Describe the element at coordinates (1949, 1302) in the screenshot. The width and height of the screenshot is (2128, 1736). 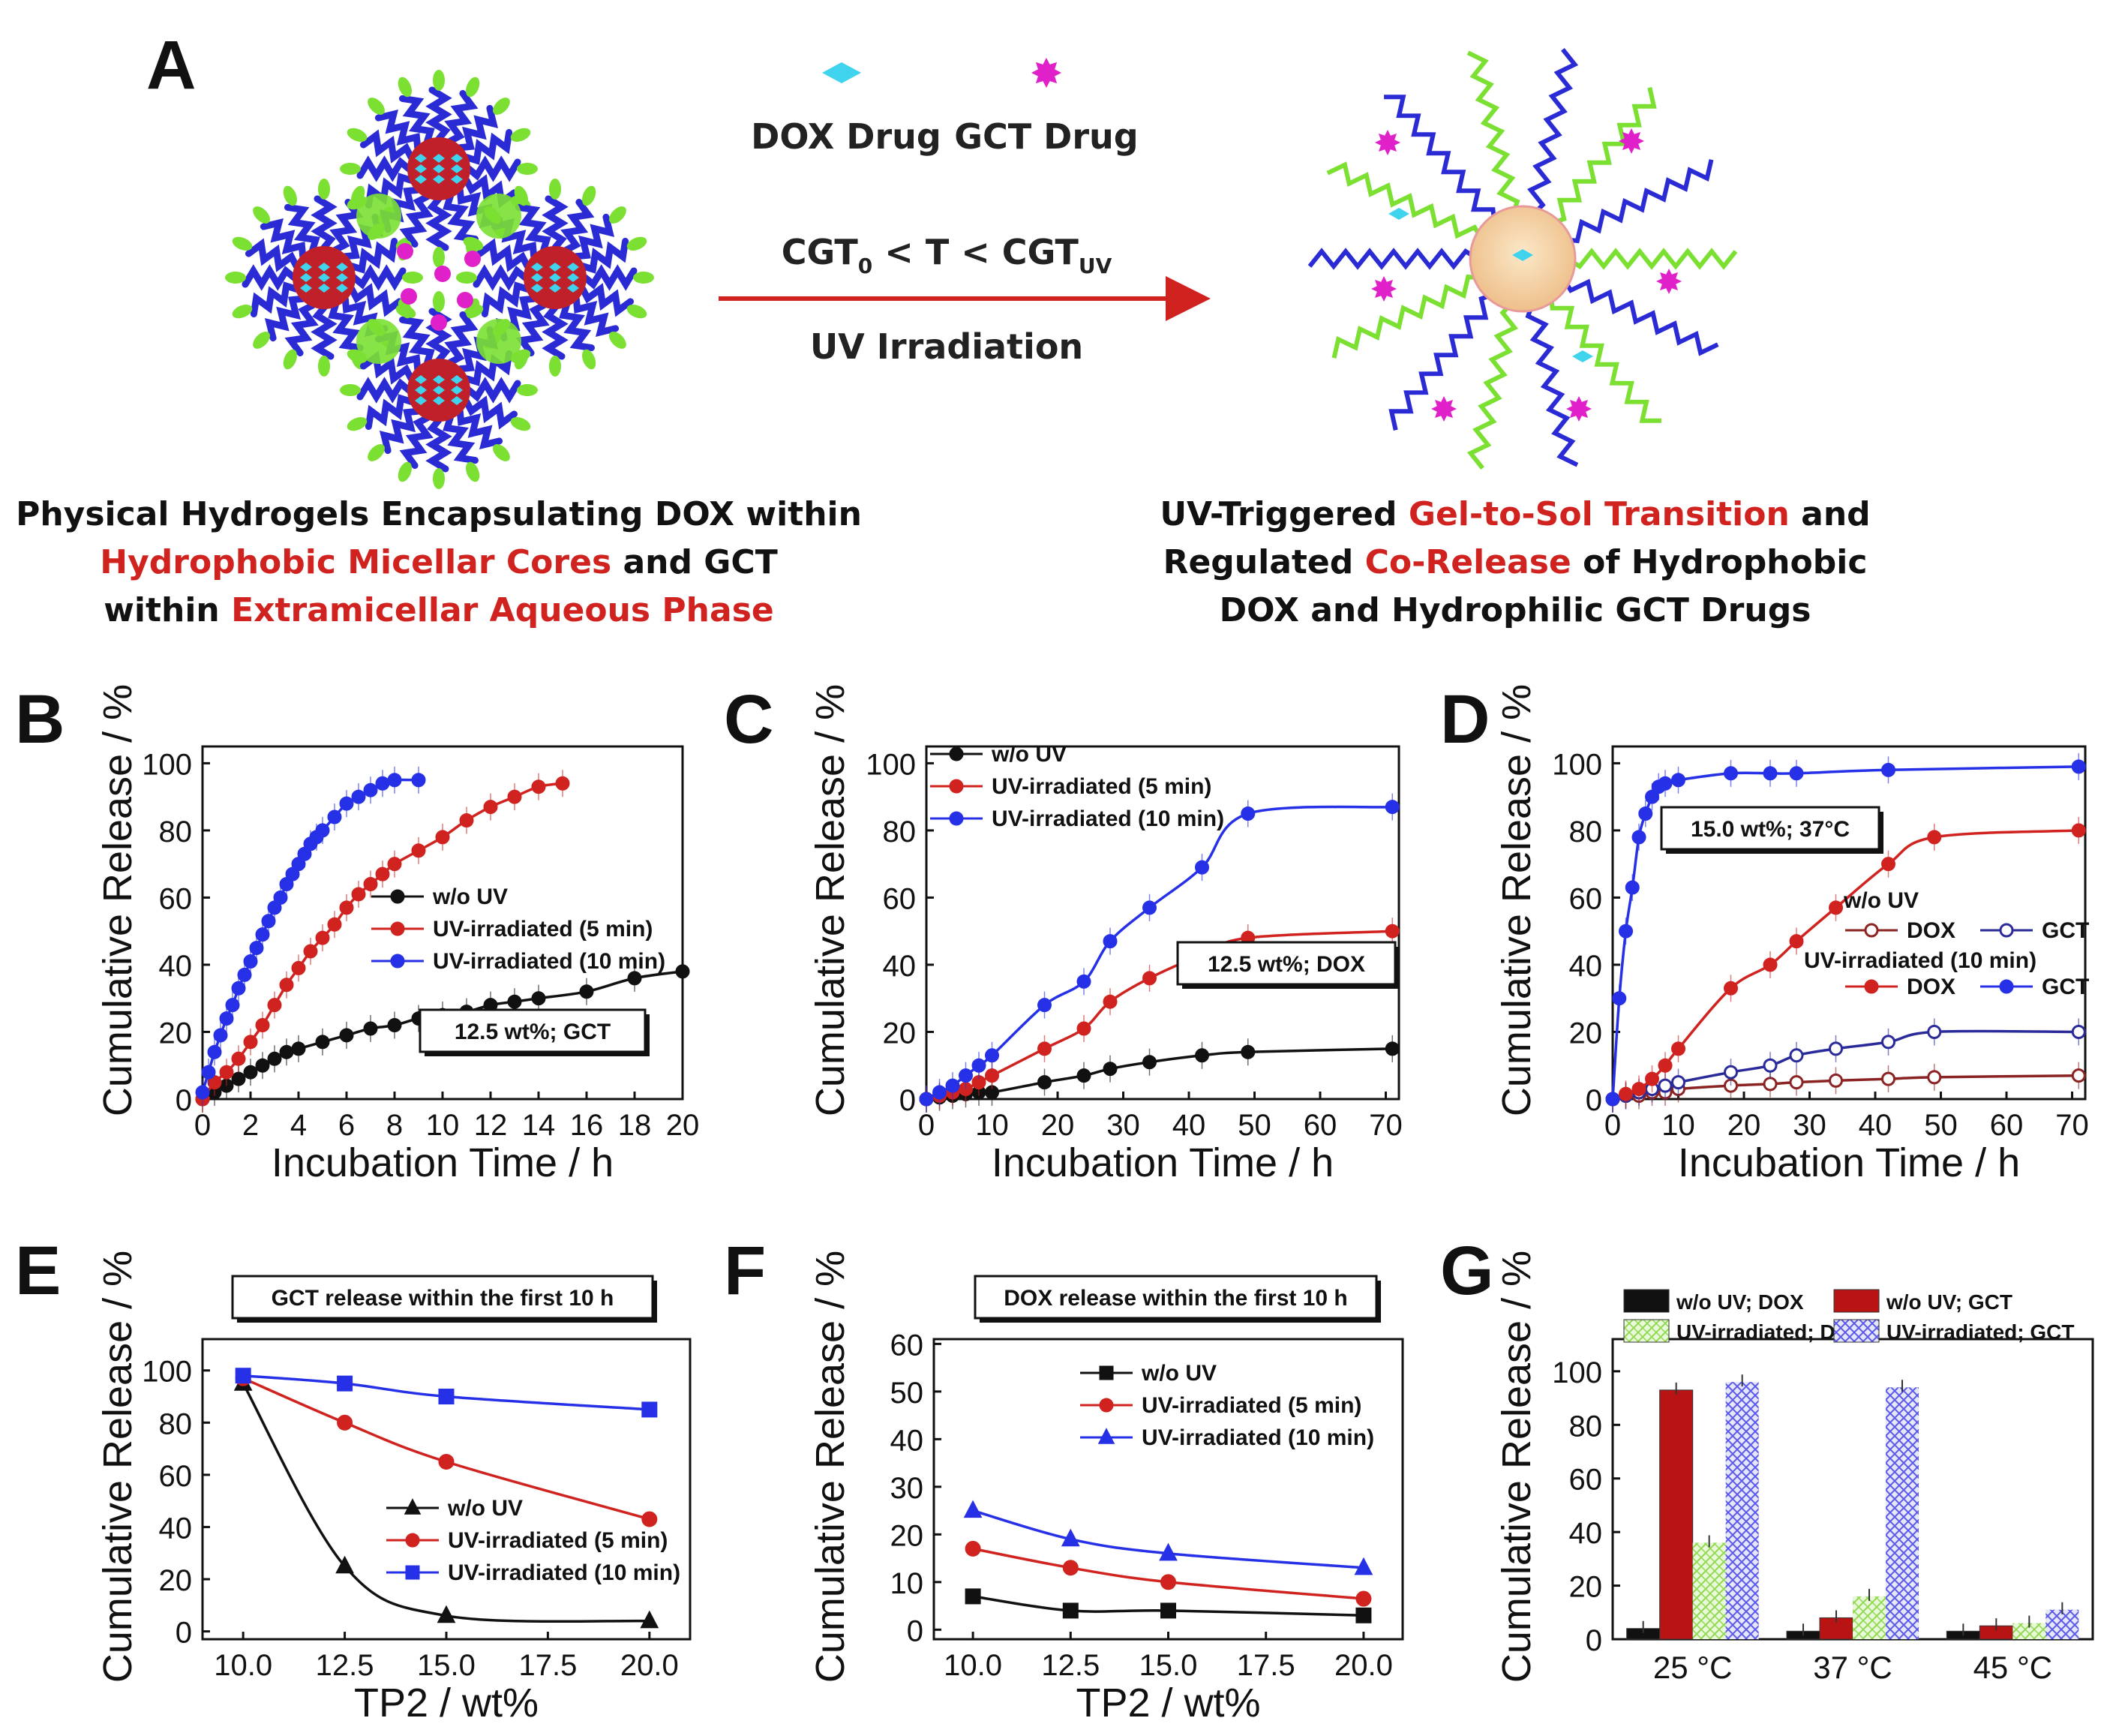
I see `legend-label: w/o UV; GCT` at that location.